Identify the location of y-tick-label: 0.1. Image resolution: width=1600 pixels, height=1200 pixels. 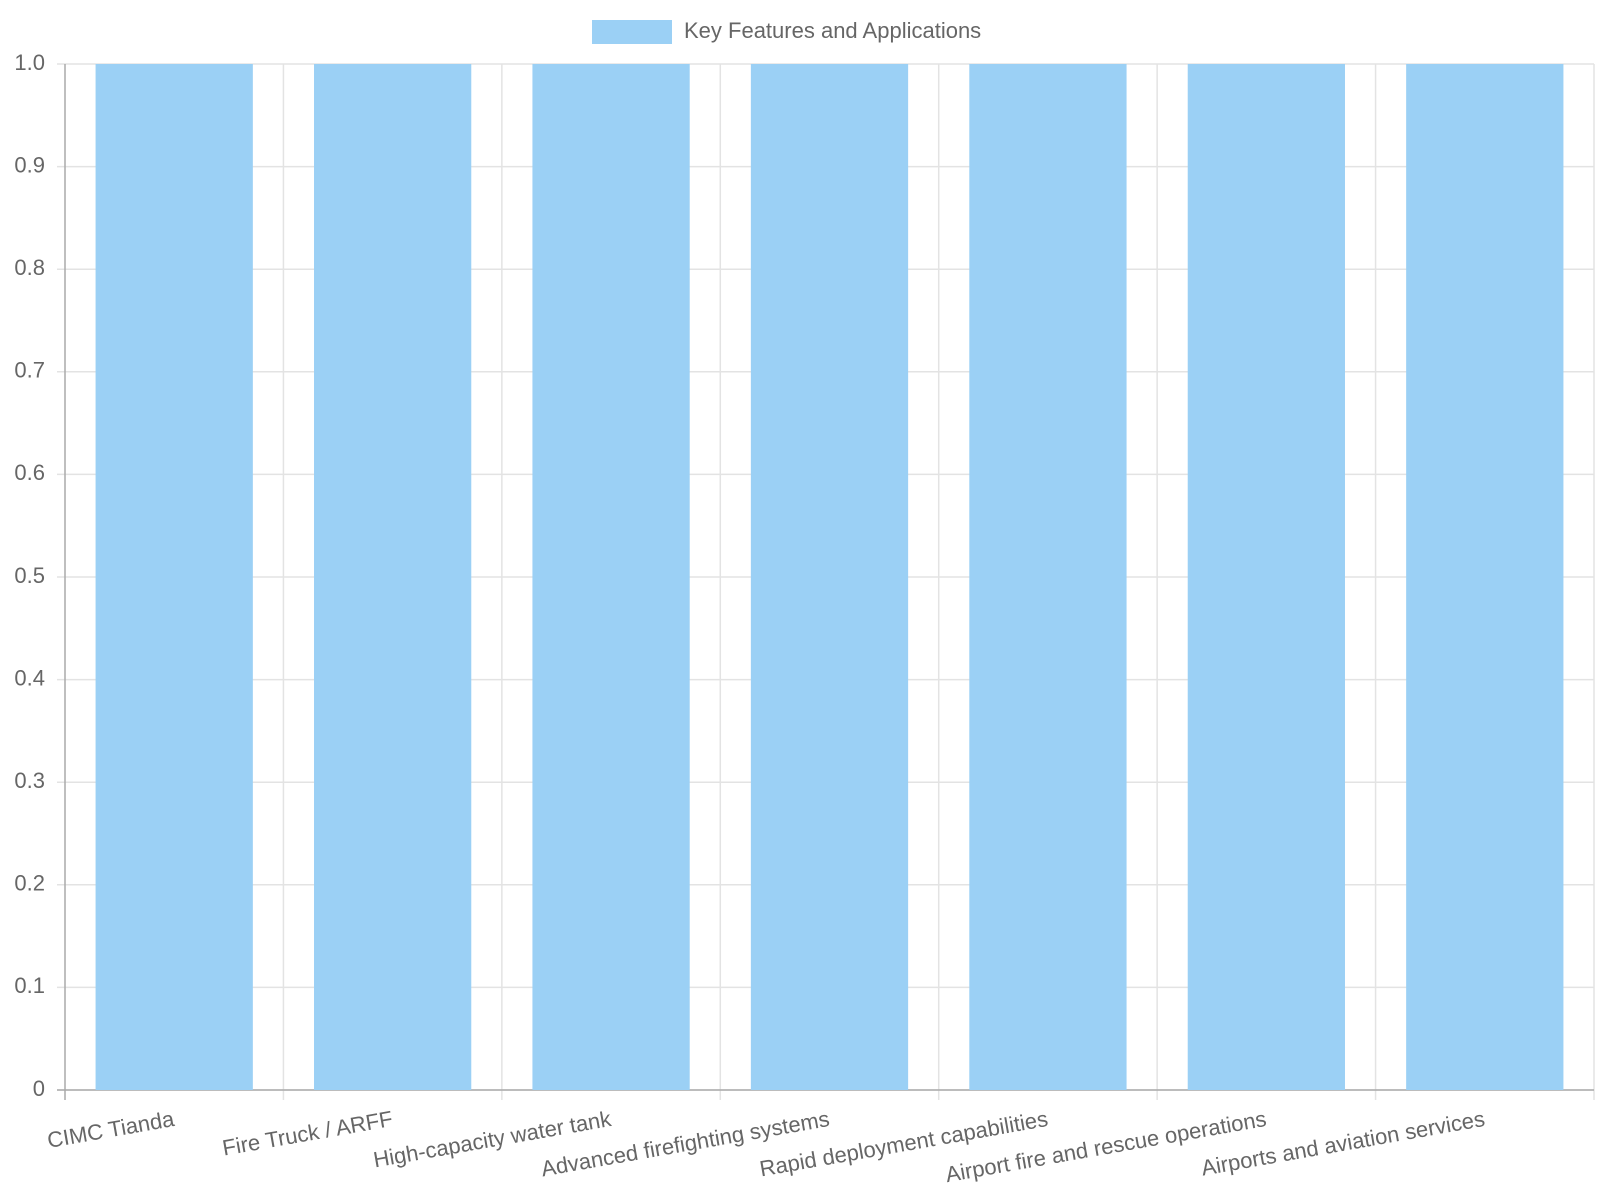
(29, 985).